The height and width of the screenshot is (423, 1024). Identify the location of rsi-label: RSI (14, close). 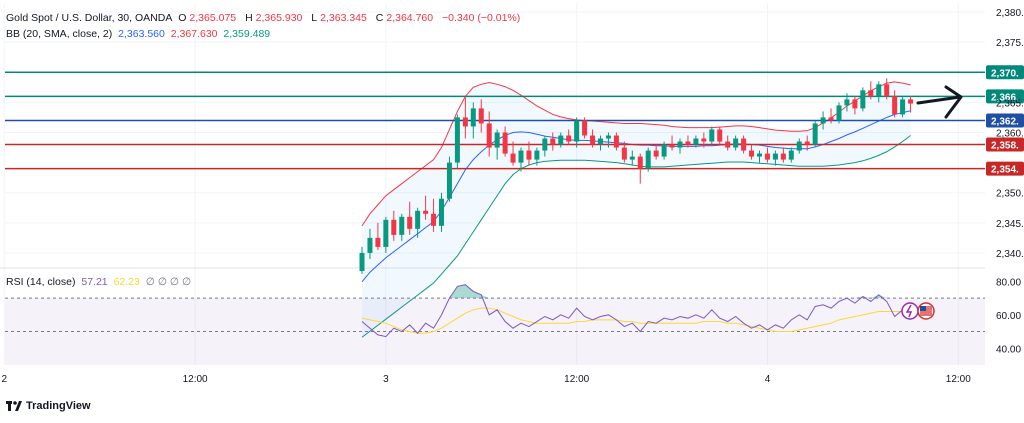
(41, 282).